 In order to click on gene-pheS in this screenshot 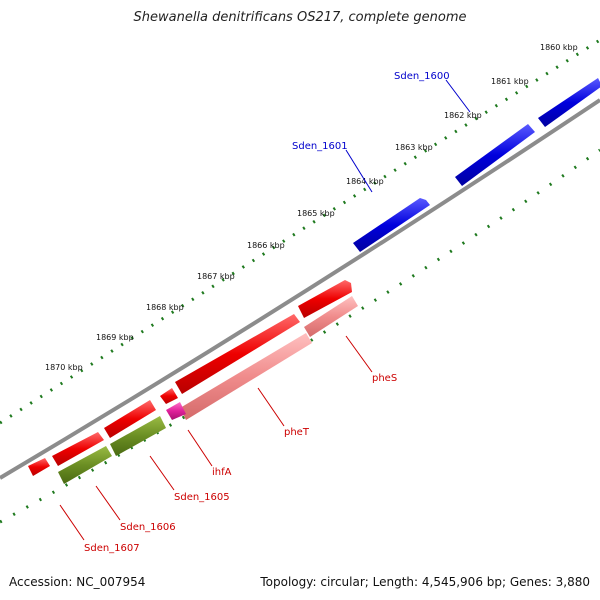, I will do `click(328, 308)`.